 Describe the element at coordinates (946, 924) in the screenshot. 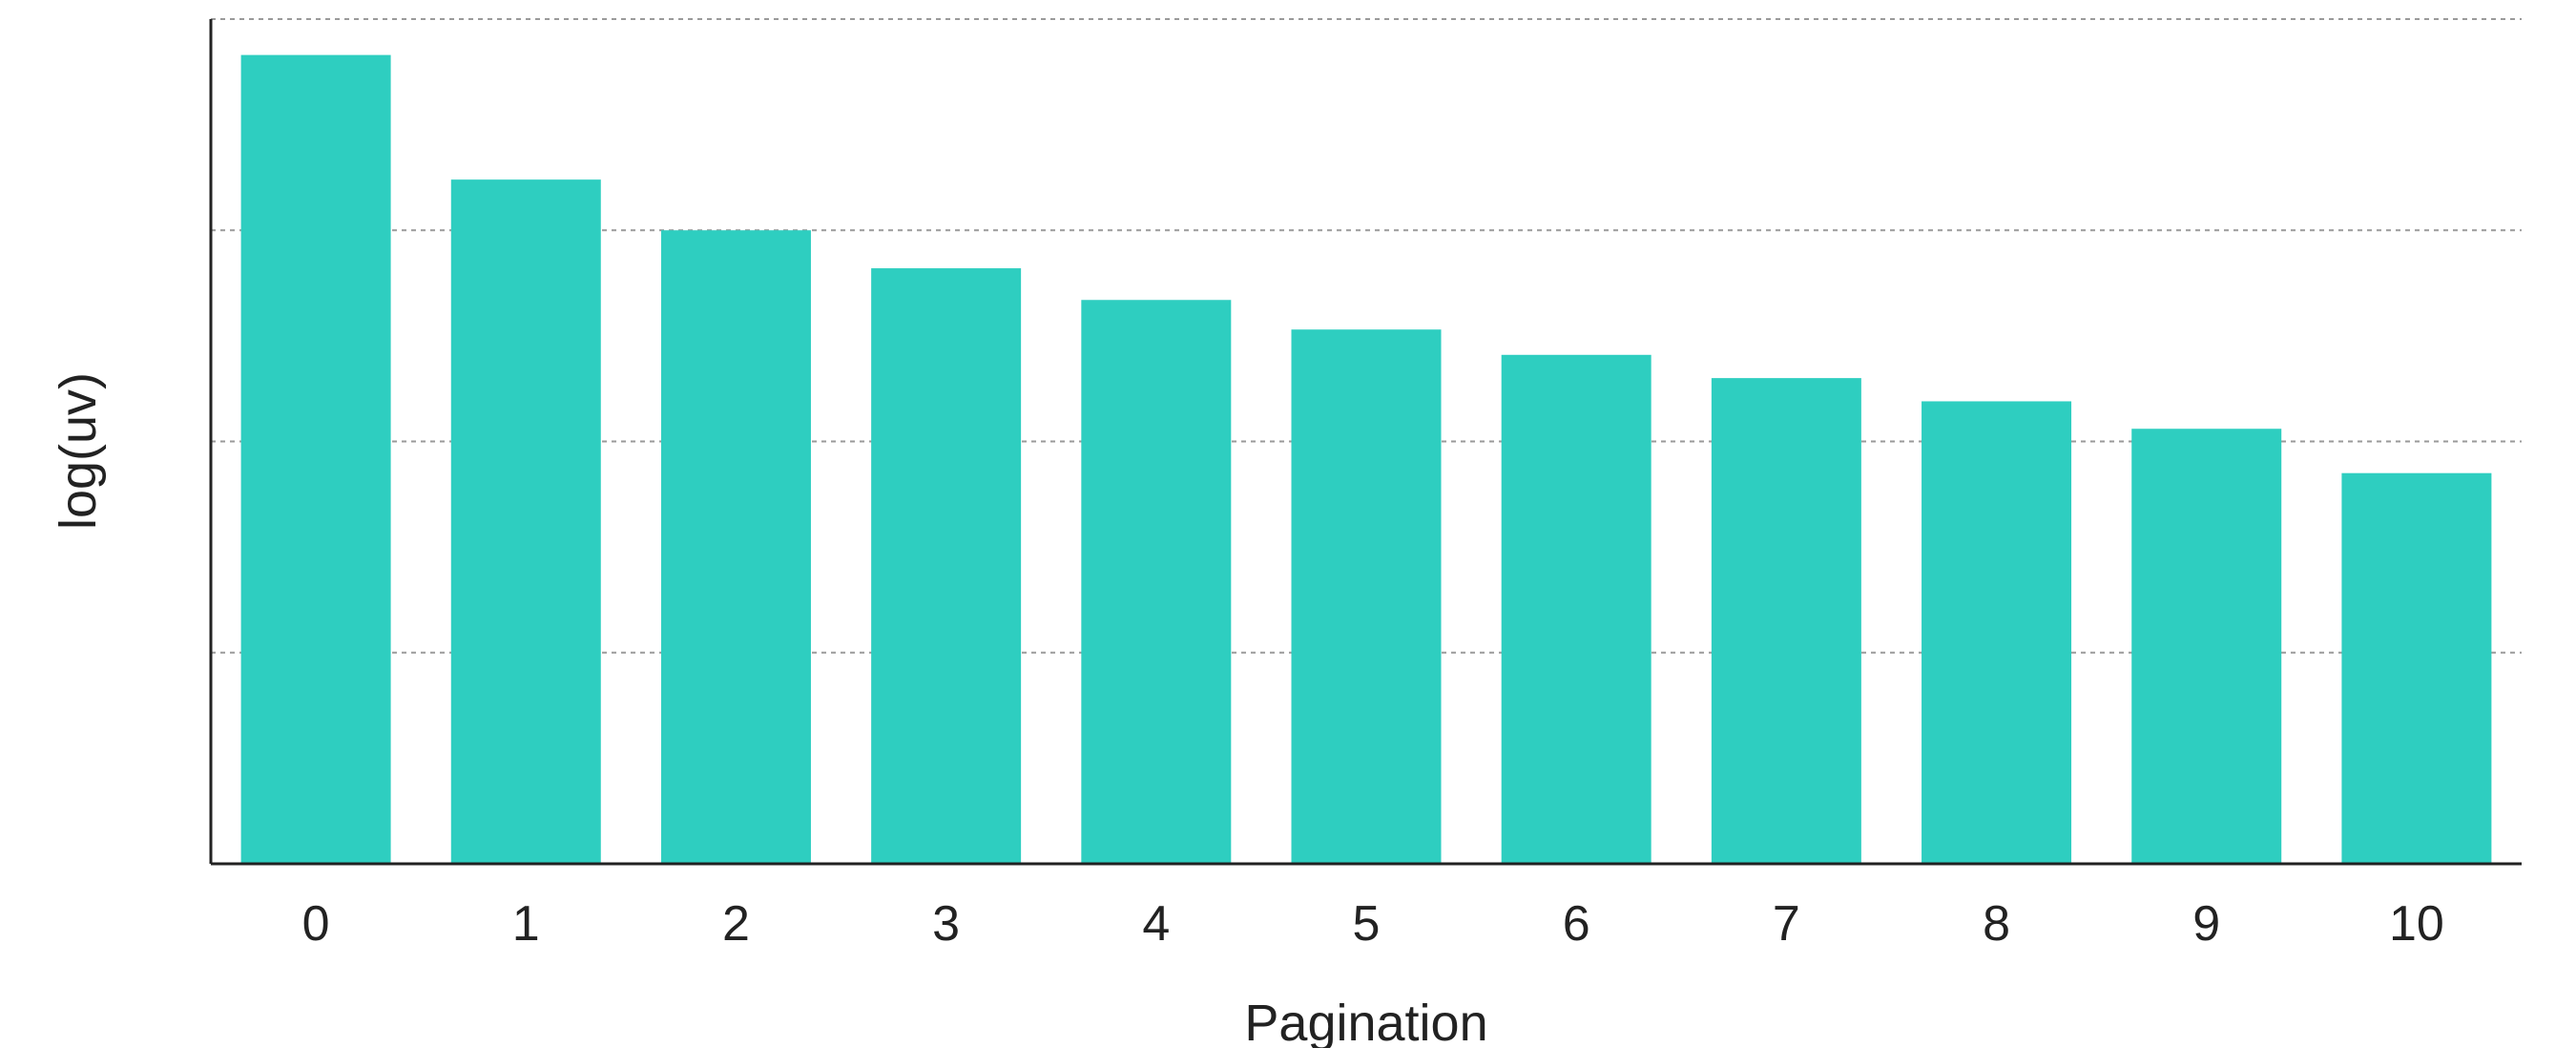

I see `x-tick-label: 3` at that location.